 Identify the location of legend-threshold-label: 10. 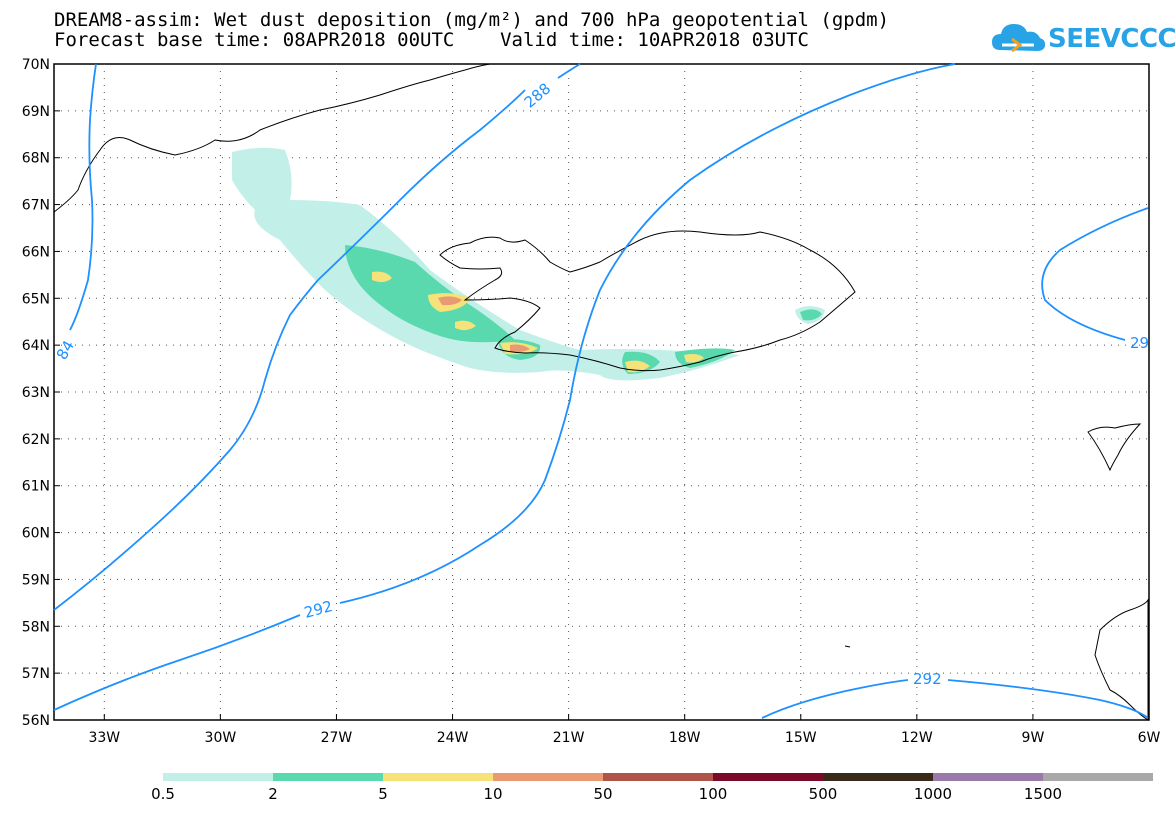
(493, 794).